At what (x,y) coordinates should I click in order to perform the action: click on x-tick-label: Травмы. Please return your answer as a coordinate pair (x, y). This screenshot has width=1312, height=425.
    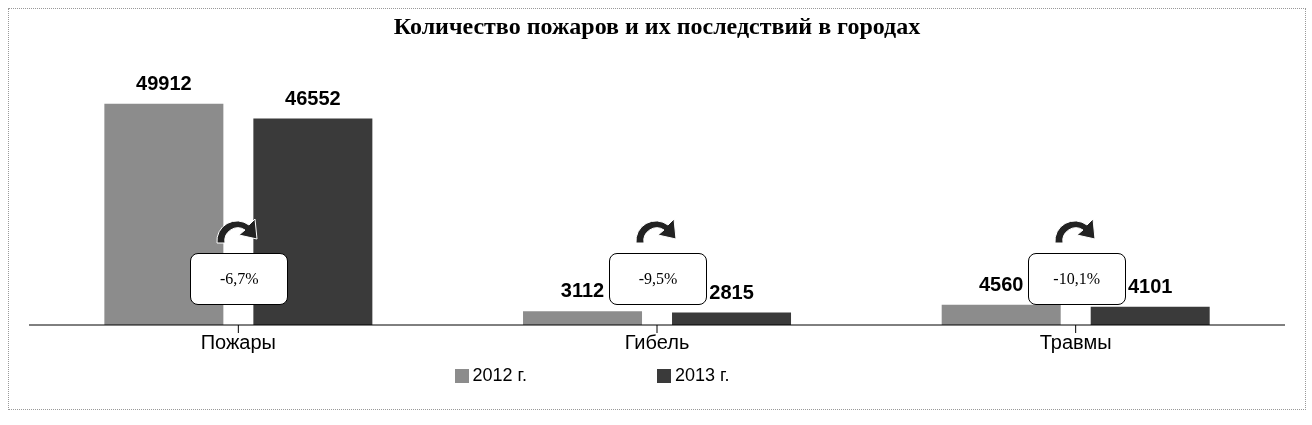
    Looking at the image, I should click on (1075, 342).